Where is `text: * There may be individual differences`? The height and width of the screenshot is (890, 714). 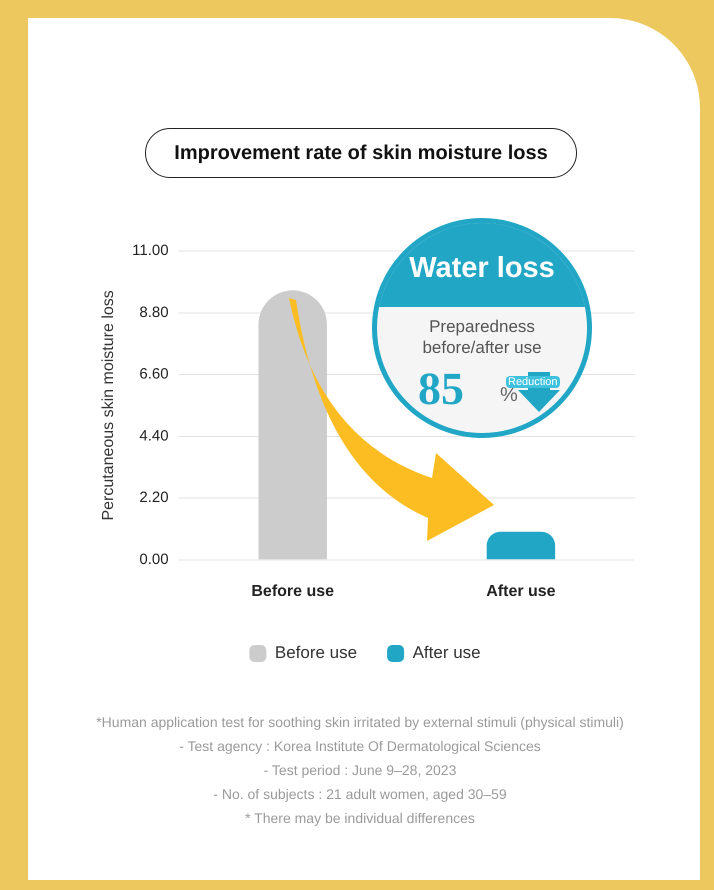 text: * There may be individual differences is located at coordinates (360, 818).